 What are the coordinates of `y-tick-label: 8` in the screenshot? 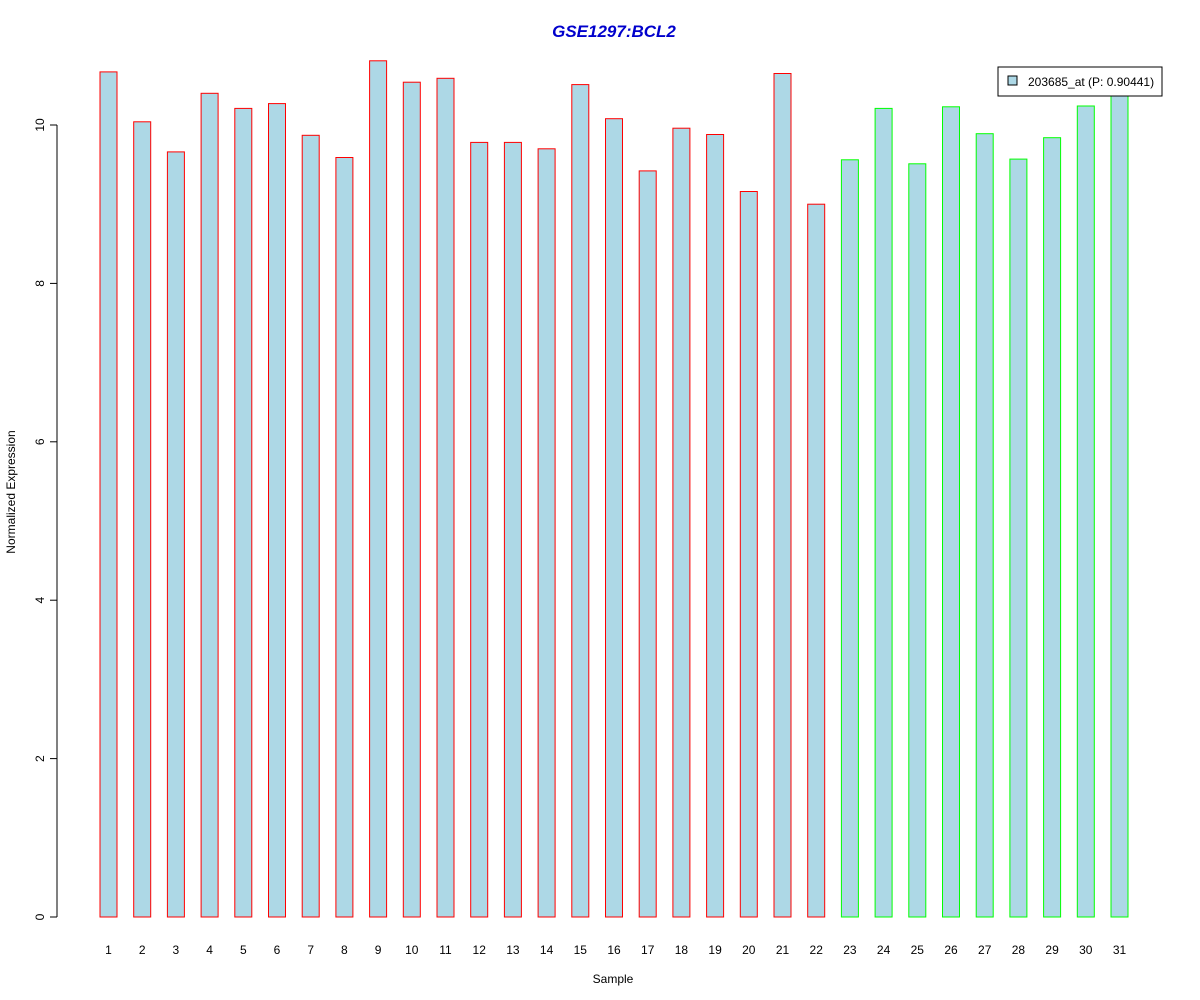 It's located at (40, 283).